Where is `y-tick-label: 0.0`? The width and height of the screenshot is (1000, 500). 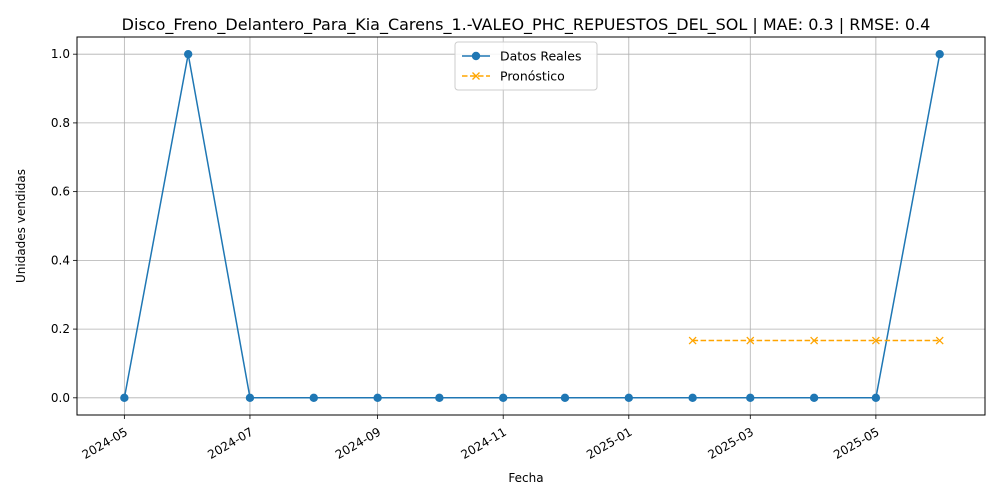
y-tick-label: 0.0 is located at coordinates (60, 398).